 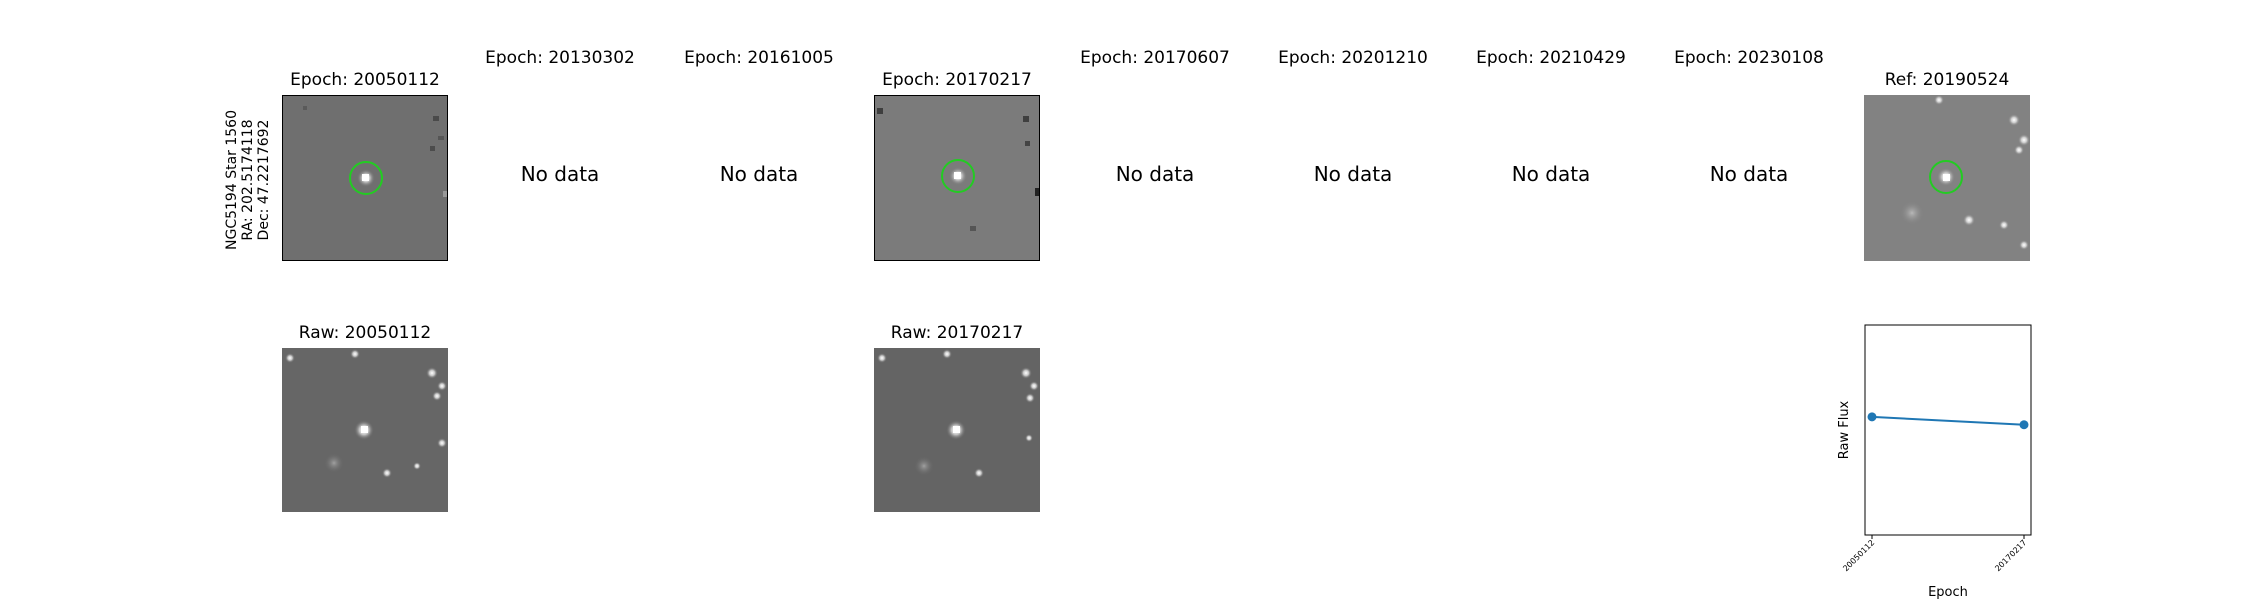 What do you see at coordinates (759, 174) in the screenshot?
I see `no-data-3: No data` at bounding box center [759, 174].